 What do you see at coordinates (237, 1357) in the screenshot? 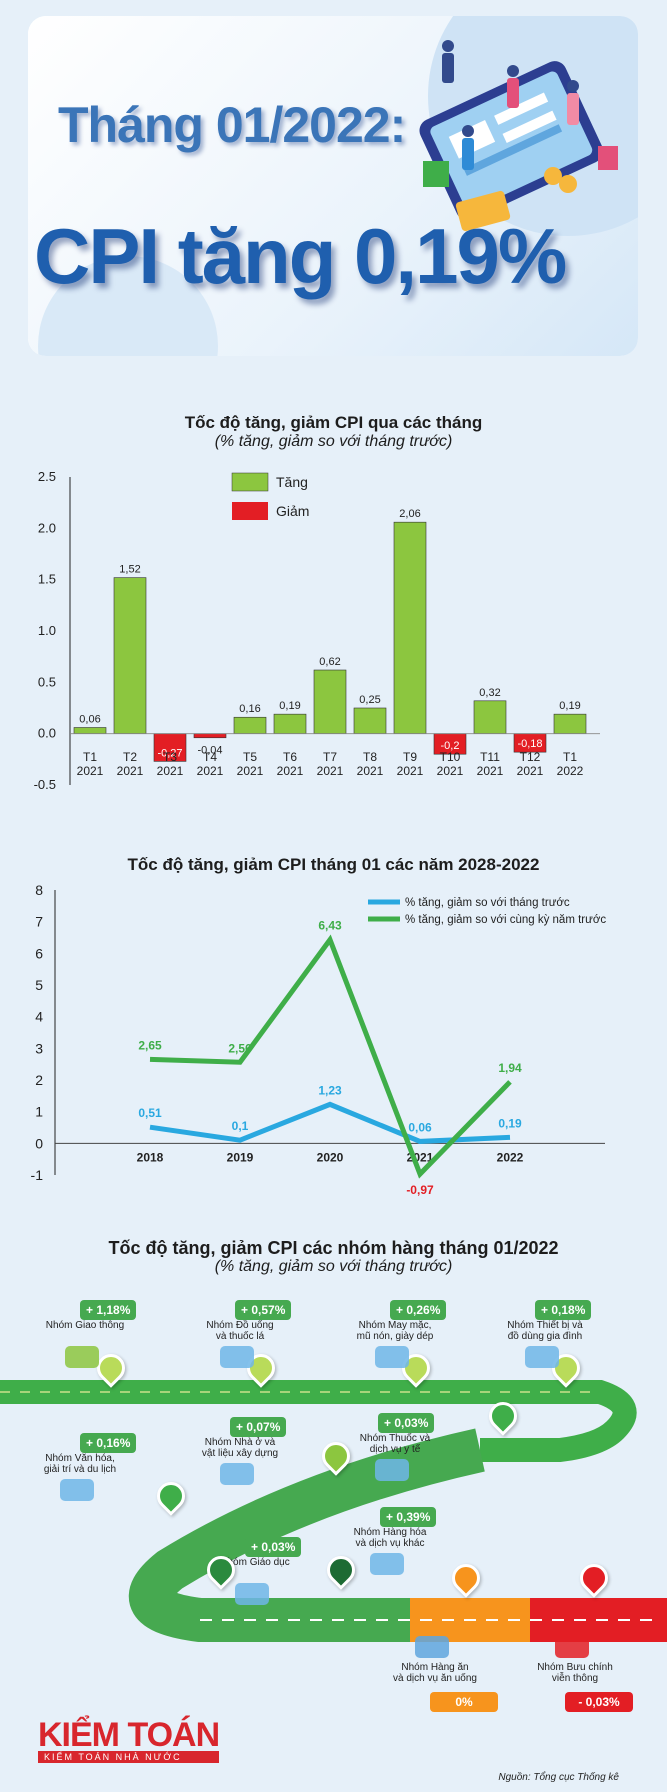
I see `bottle-icon` at bounding box center [237, 1357].